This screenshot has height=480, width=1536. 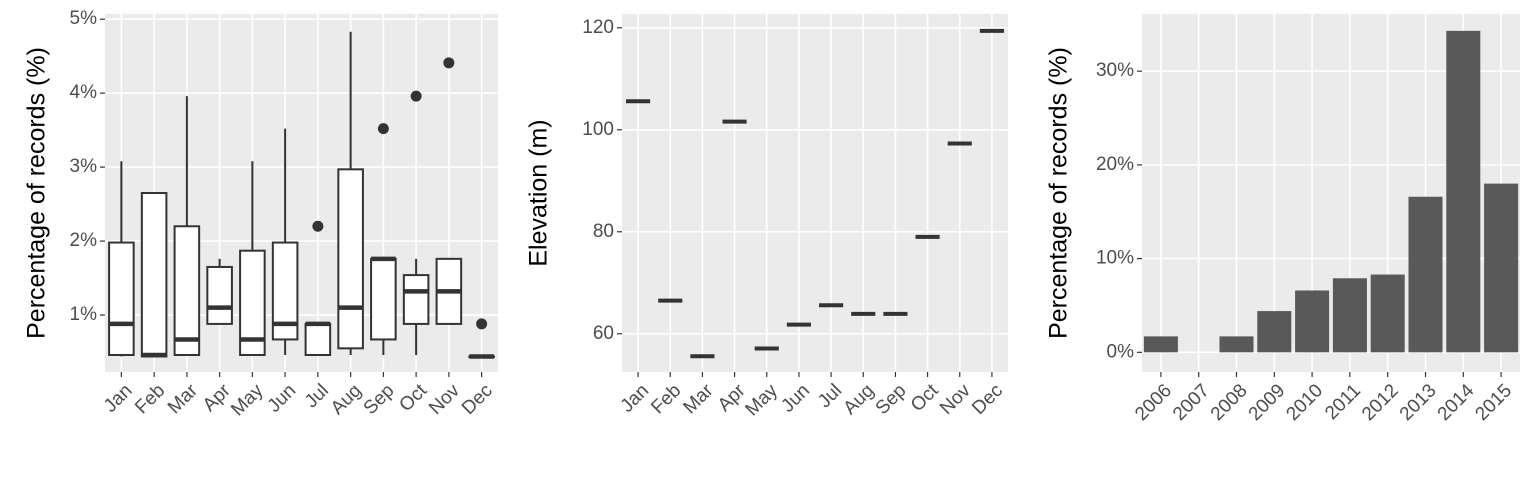 What do you see at coordinates (598, 27) in the screenshot?
I see `y-tick-label: 120` at bounding box center [598, 27].